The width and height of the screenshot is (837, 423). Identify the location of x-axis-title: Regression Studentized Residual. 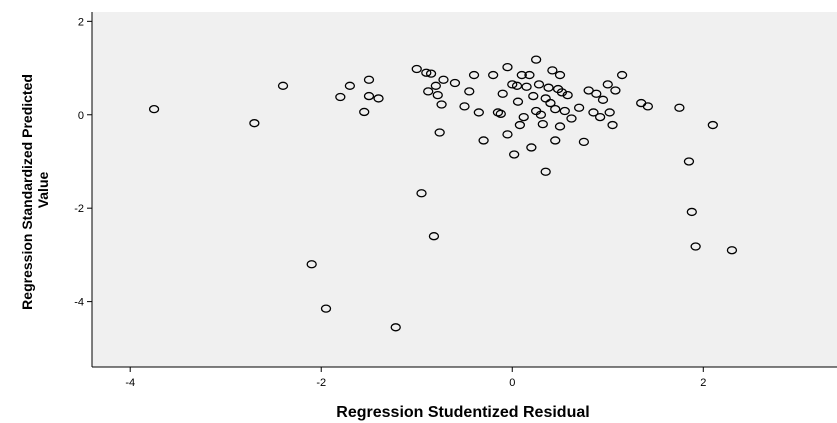
(462, 412).